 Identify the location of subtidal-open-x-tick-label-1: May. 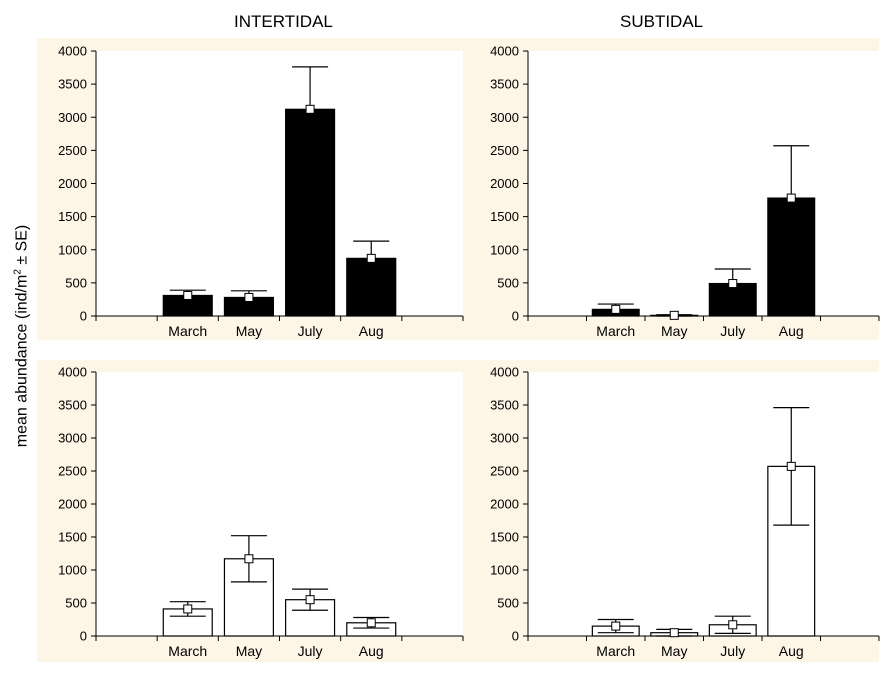
(674, 651).